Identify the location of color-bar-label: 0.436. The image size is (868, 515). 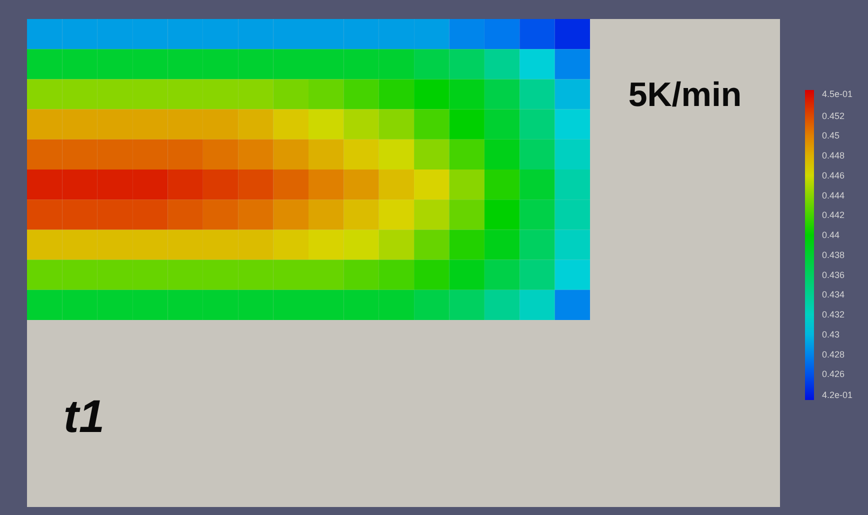
(833, 275).